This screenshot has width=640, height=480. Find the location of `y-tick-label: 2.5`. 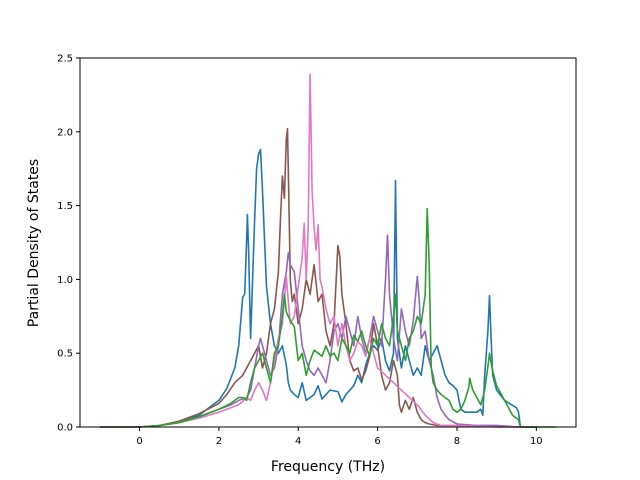

y-tick-label: 2.5 is located at coordinates (65, 59).